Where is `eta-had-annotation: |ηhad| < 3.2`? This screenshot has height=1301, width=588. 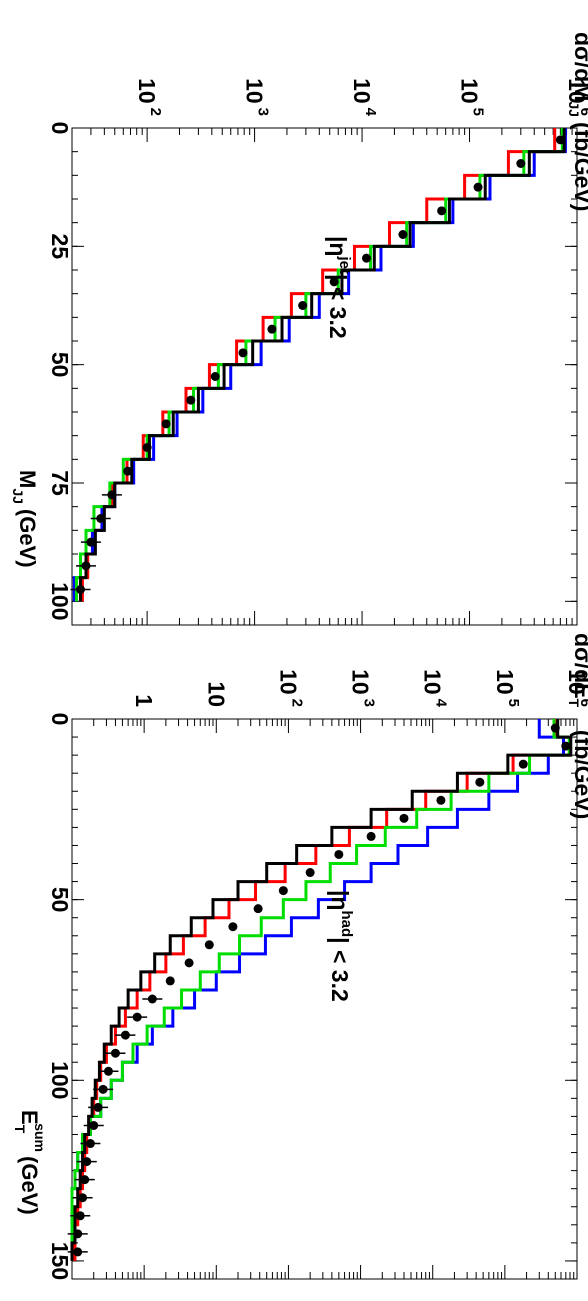
eta-had-annotation: |ηhad| < 3.2 is located at coordinates (341, 946).